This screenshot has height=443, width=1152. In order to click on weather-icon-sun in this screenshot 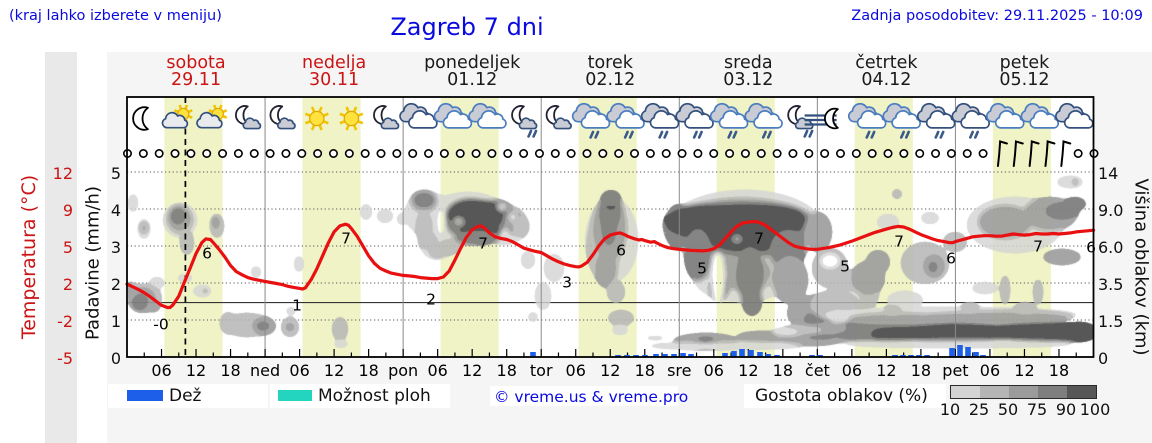, I will do `click(351, 118)`.